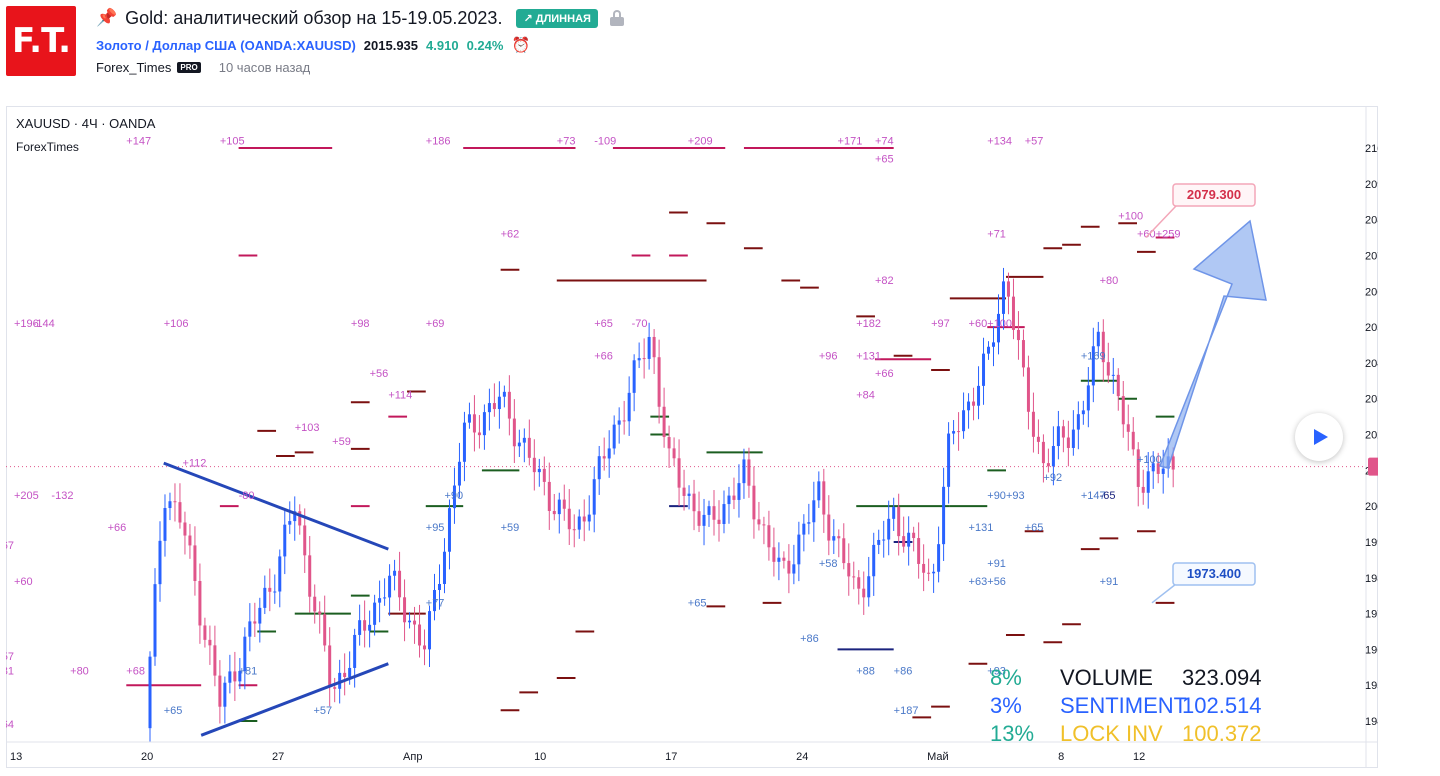 Image resolution: width=1440 pixels, height=776 pixels. I want to click on level-annotation: +90, so click(996, 496).